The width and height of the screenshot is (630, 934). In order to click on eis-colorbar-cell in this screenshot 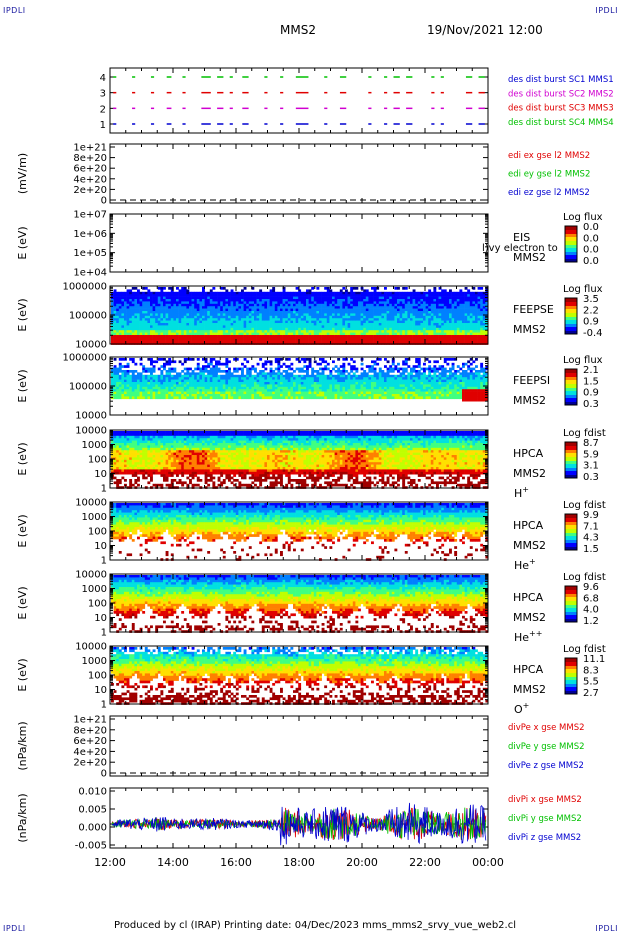, I will do `click(571, 250)`.